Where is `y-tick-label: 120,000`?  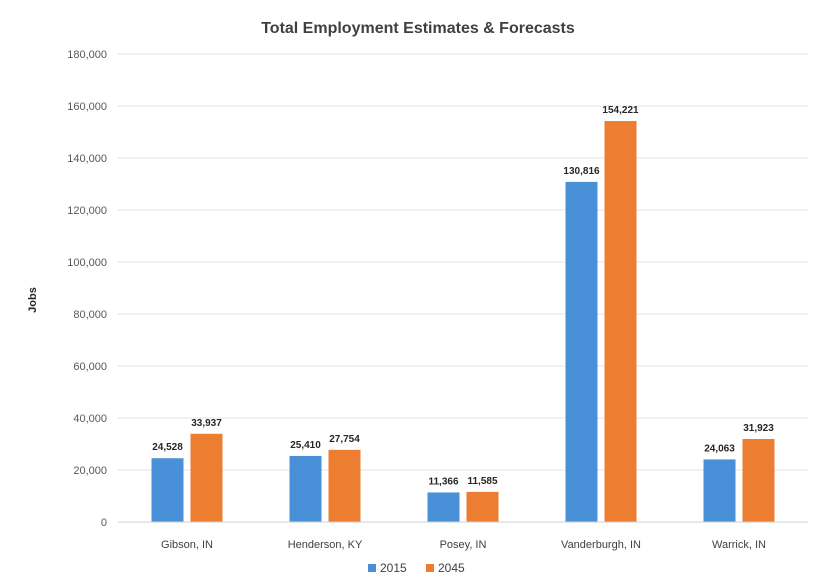 y-tick-label: 120,000 is located at coordinates (87, 211).